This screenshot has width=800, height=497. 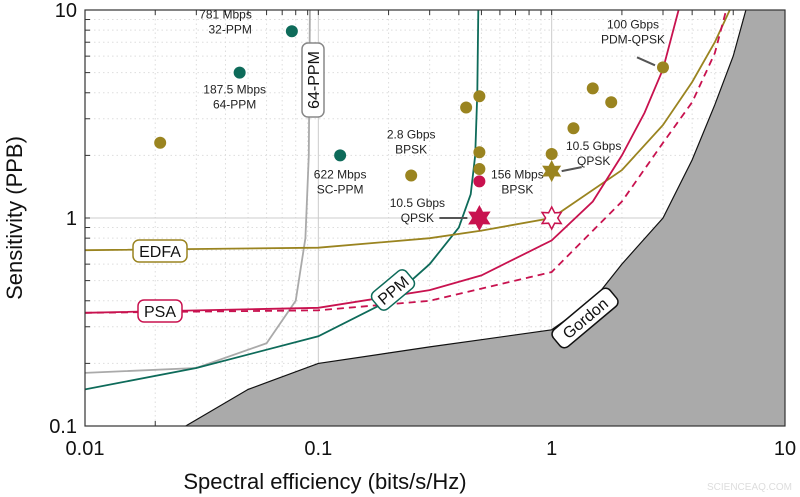 I want to click on point-annotation: 2.8 Gbps, so click(x=411, y=135).